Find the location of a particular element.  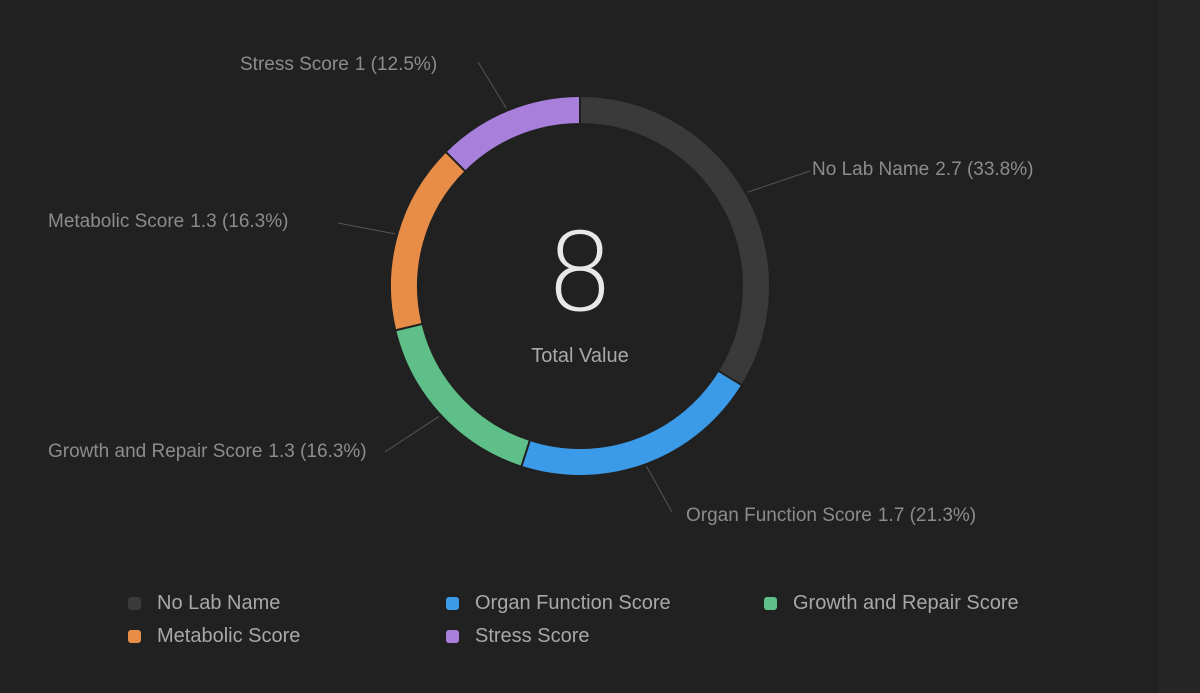

donut-slice-organ-function-score is located at coordinates (632, 423).